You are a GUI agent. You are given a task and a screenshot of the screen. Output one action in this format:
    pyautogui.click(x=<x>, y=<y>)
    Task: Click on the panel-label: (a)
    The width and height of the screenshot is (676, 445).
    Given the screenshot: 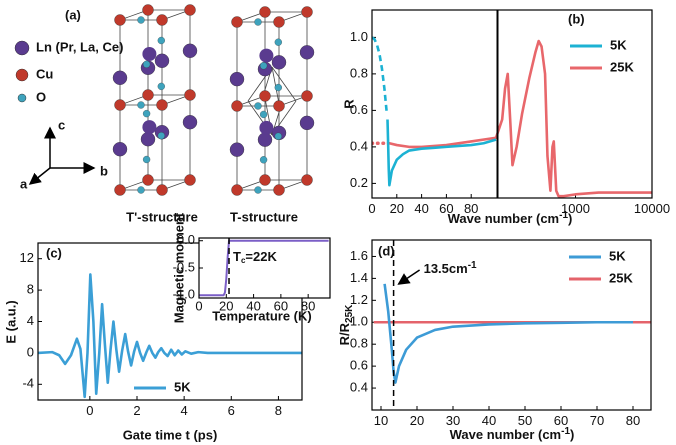 What is the action you would take?
    pyautogui.click(x=73, y=14)
    